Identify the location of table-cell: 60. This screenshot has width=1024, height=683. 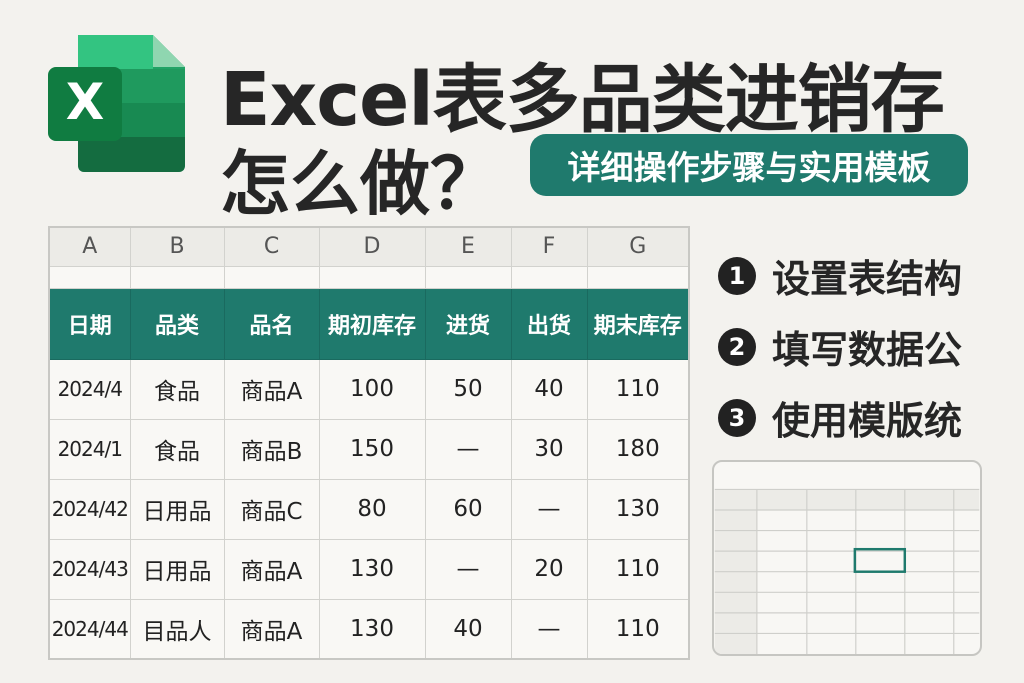
(468, 509).